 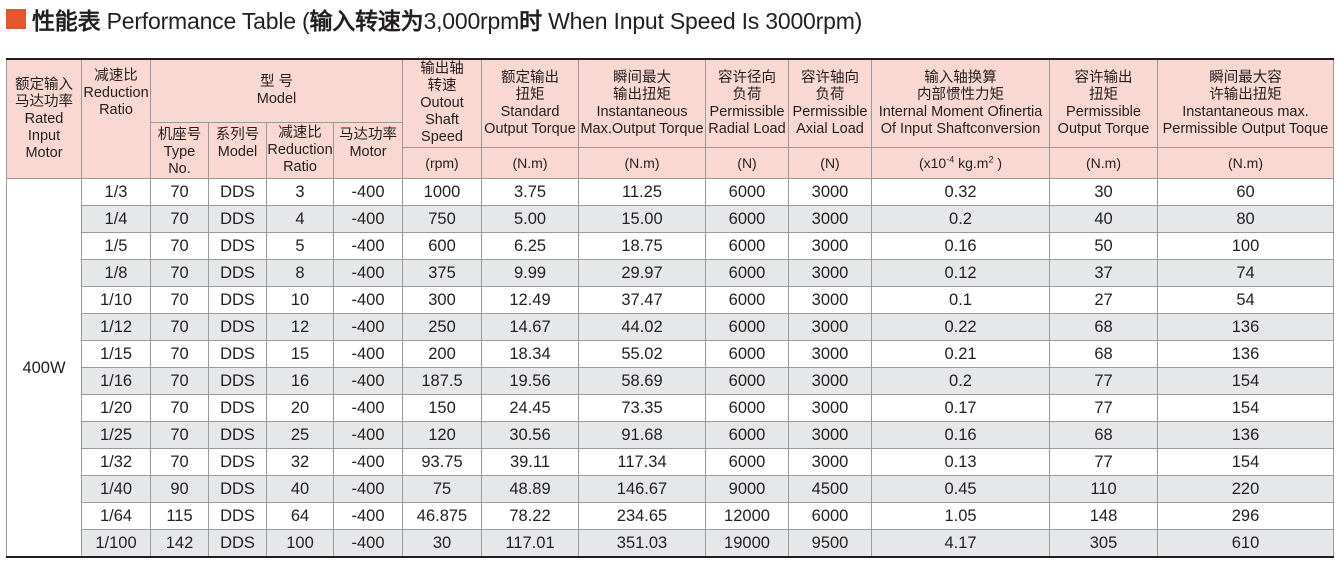 I want to click on cell-reduction: 32, so click(x=300, y=462).